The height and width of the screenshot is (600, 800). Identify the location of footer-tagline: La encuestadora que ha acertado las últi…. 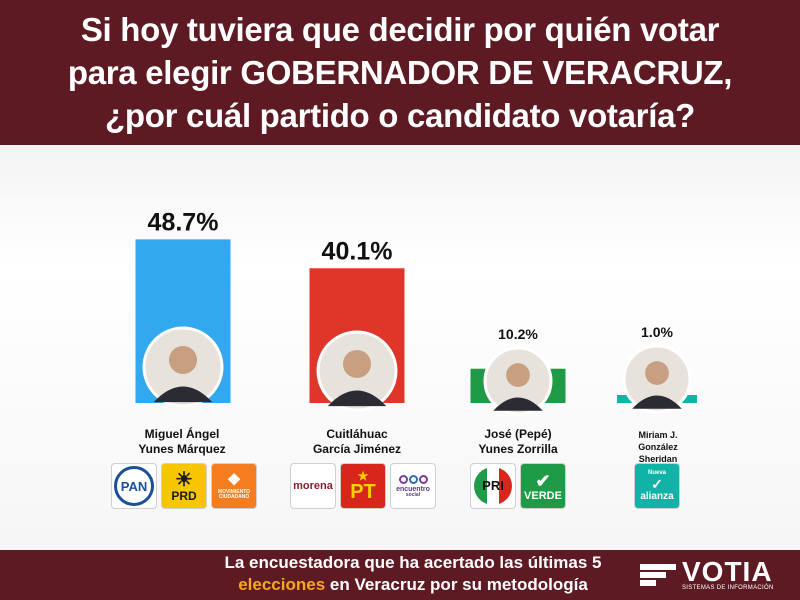
(413, 573).